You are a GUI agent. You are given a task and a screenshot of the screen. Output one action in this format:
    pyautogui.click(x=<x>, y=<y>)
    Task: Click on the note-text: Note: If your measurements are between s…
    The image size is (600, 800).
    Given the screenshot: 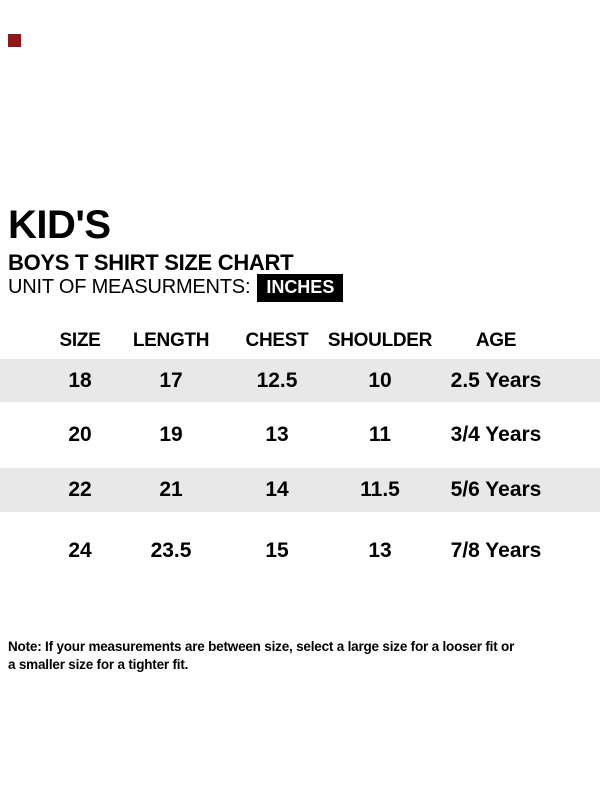 What is the action you would take?
    pyautogui.click(x=261, y=656)
    